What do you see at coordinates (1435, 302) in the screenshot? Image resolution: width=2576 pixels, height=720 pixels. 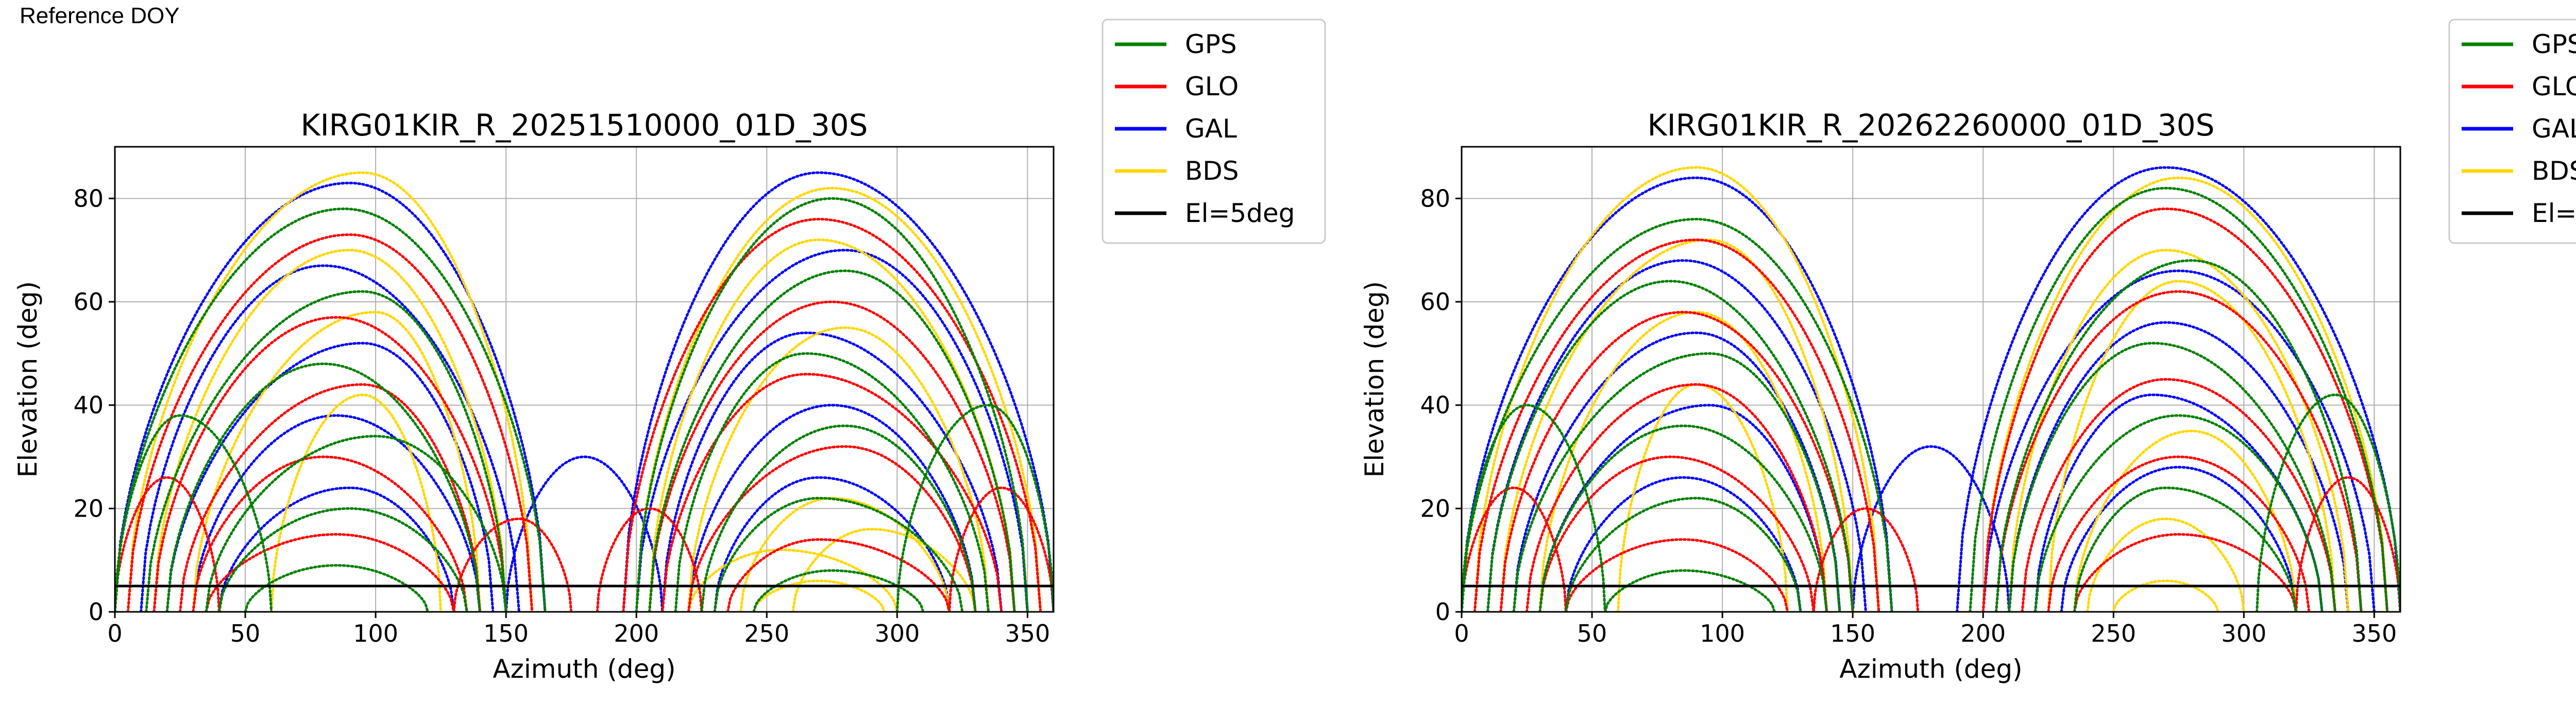 I see `y-tick-label: 60` at bounding box center [1435, 302].